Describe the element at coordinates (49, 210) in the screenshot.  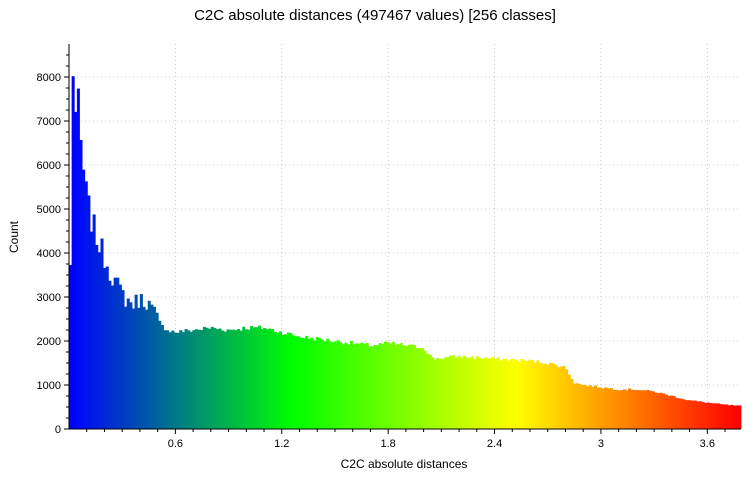
I see `y-tick-label: 5000` at that location.